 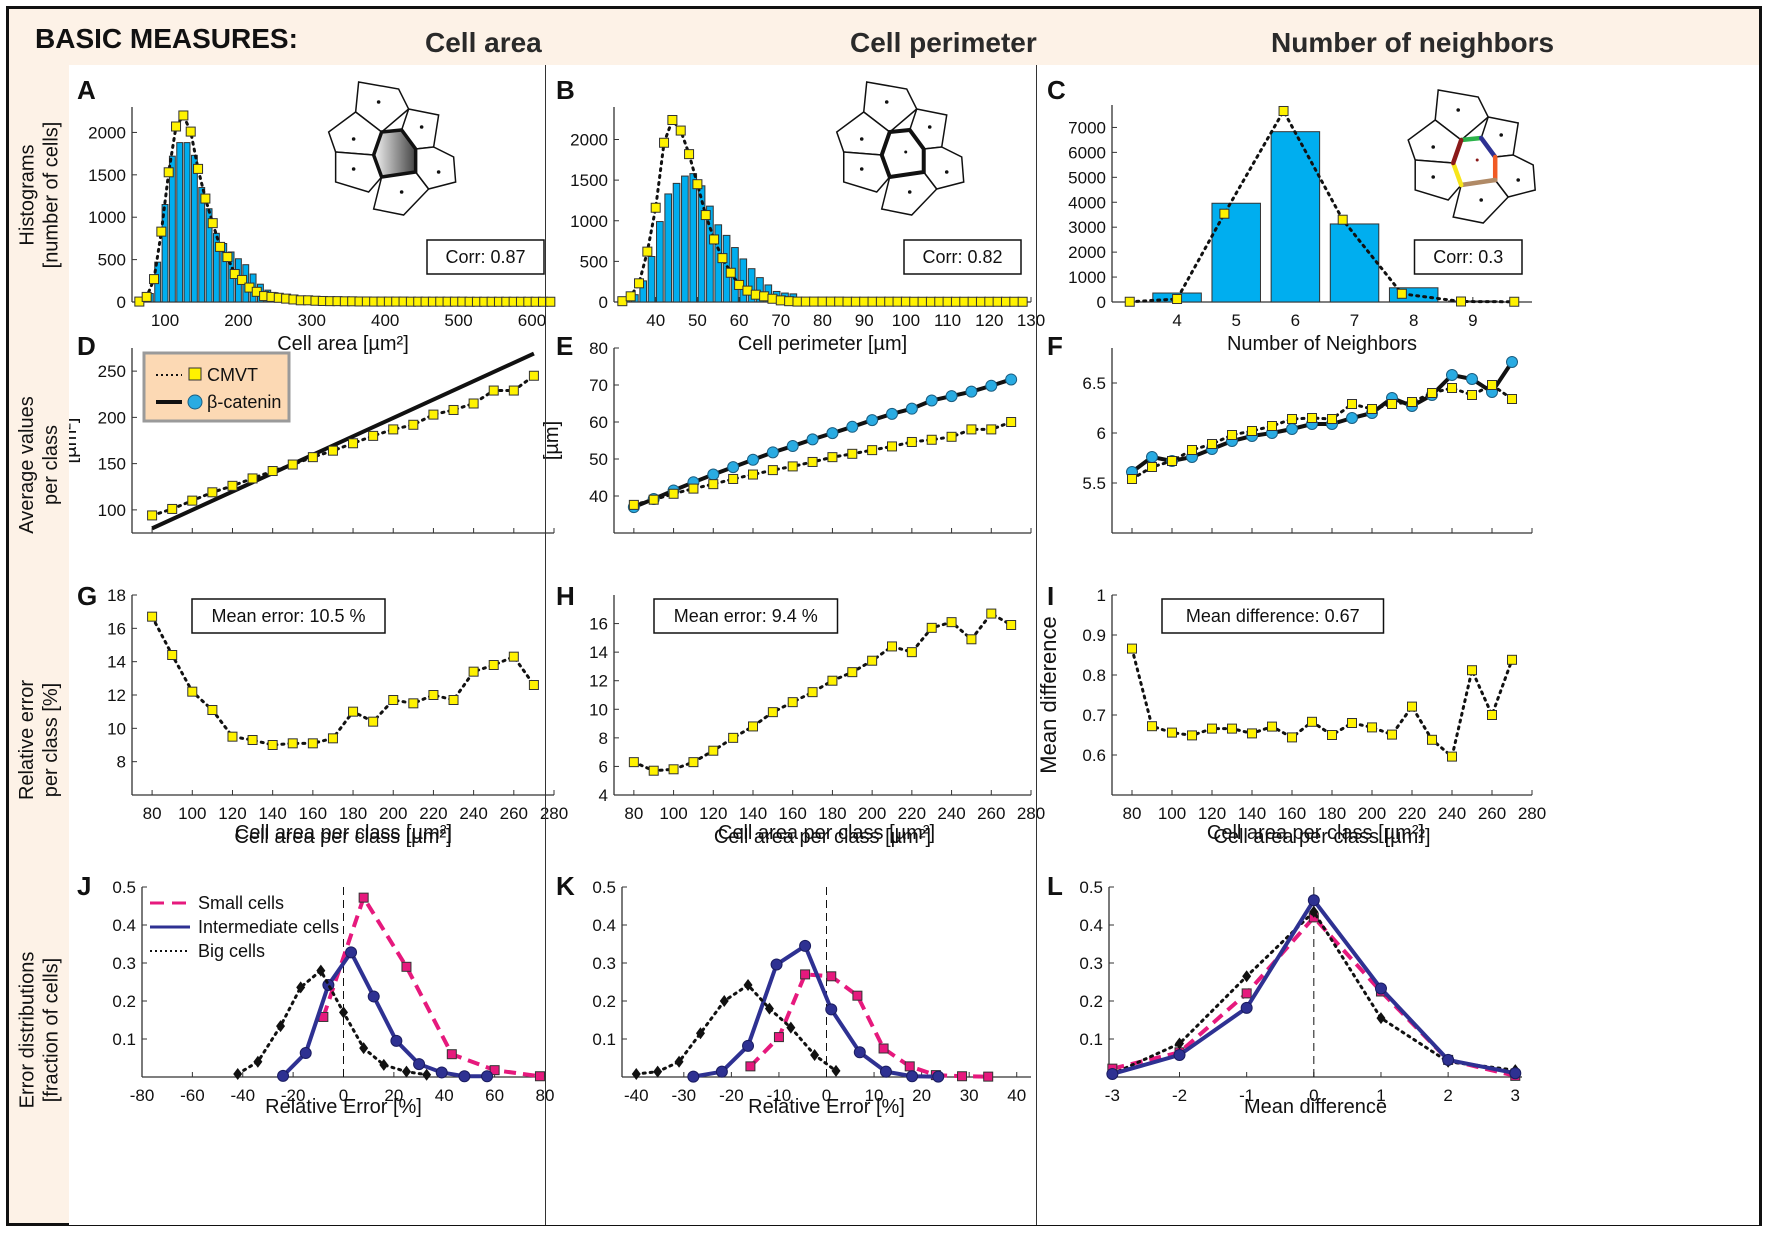 What do you see at coordinates (1055, 346) in the screenshot?
I see `panel-letter: F` at bounding box center [1055, 346].